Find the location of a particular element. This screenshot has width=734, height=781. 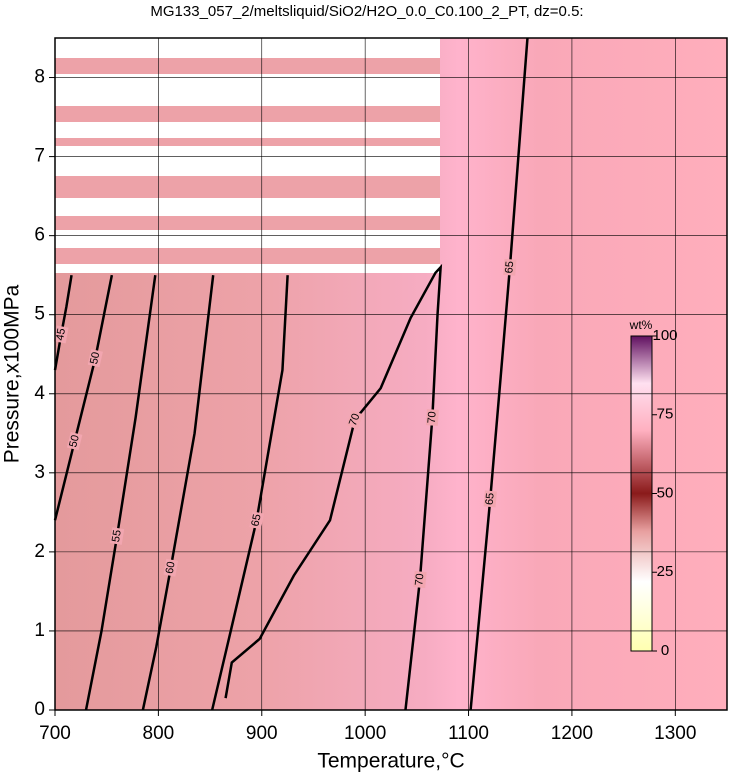

y-tick-label: 4 is located at coordinates (39, 393).